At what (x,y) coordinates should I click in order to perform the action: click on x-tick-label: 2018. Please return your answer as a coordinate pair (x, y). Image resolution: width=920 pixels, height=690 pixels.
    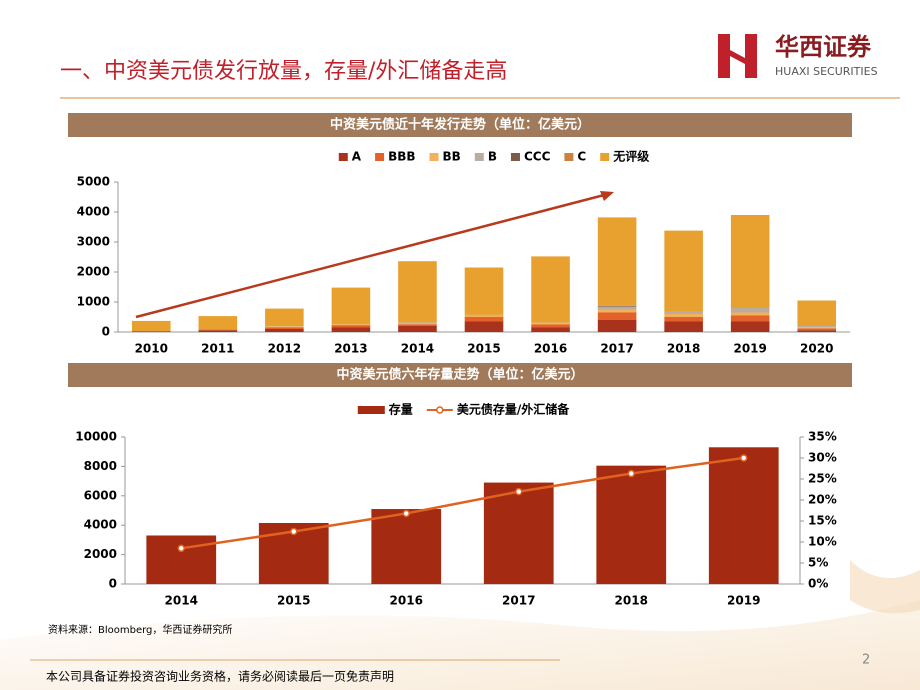
    Looking at the image, I should click on (631, 601).